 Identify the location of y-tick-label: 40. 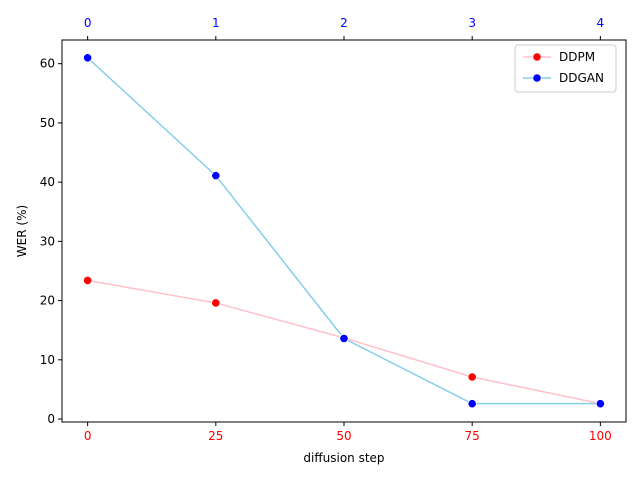
(47, 182).